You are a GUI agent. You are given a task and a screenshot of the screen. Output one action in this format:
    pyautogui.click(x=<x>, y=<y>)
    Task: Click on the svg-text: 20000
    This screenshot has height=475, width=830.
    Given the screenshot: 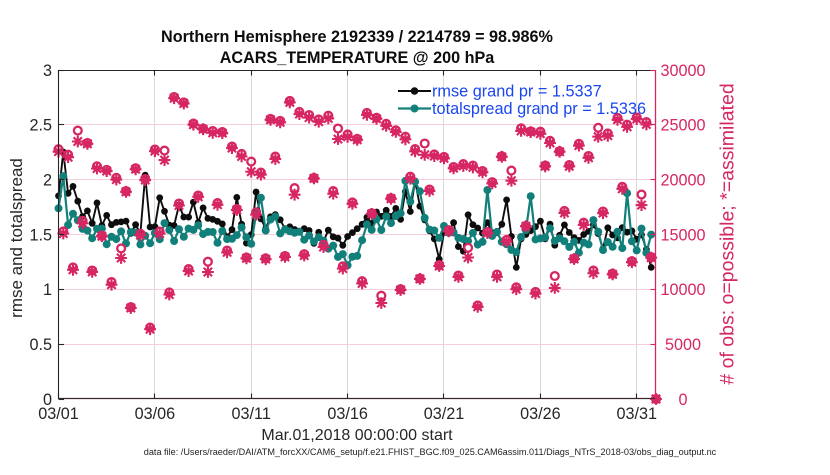 What is the action you would take?
    pyautogui.click(x=682, y=181)
    